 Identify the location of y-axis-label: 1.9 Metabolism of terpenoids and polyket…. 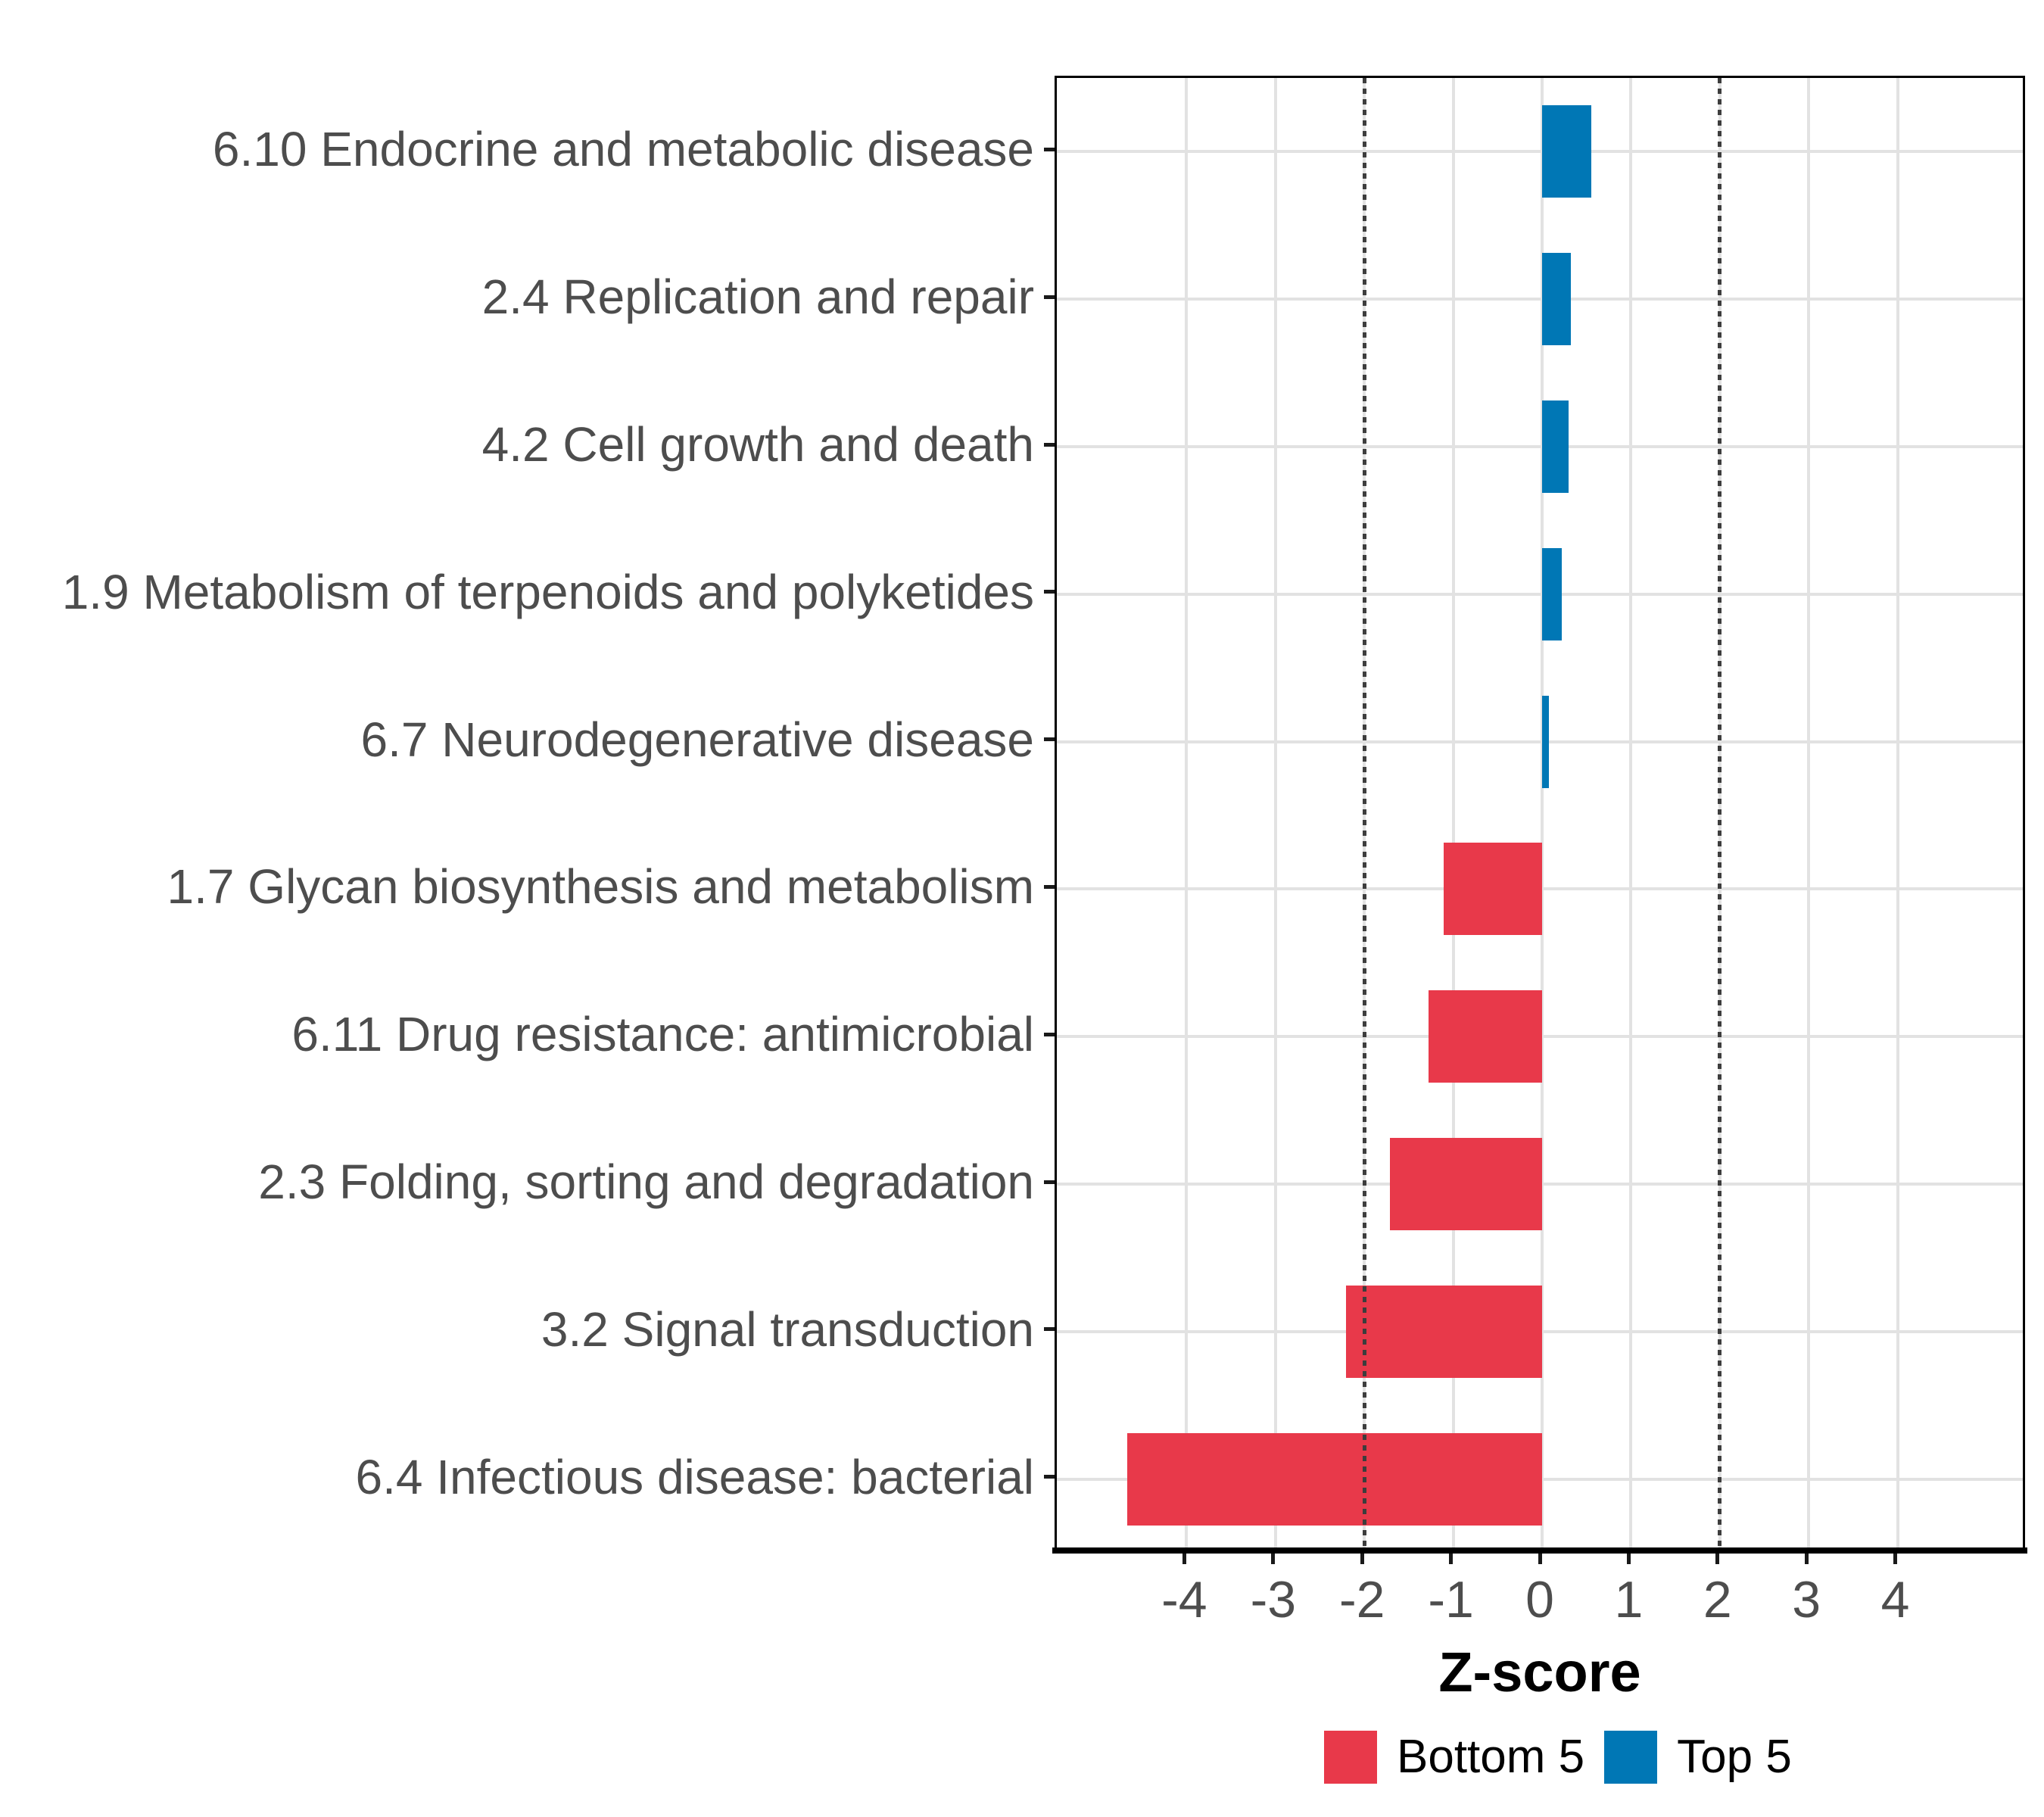
(547, 591).